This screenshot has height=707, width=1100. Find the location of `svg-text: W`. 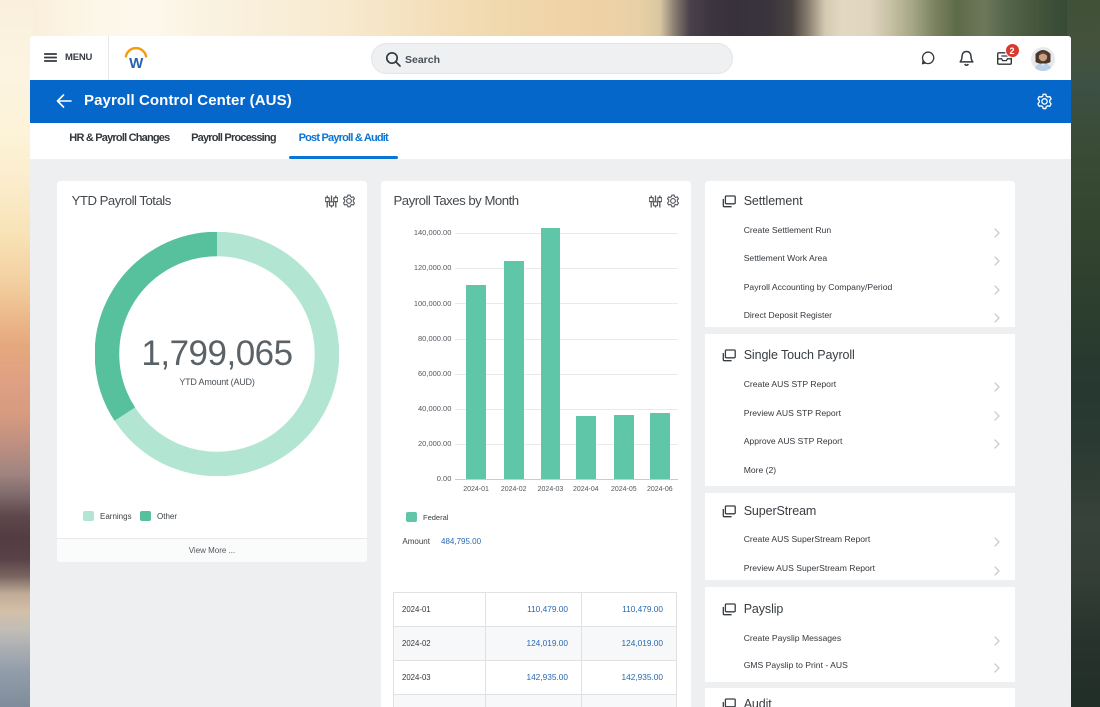

svg-text: W is located at coordinates (136, 63).